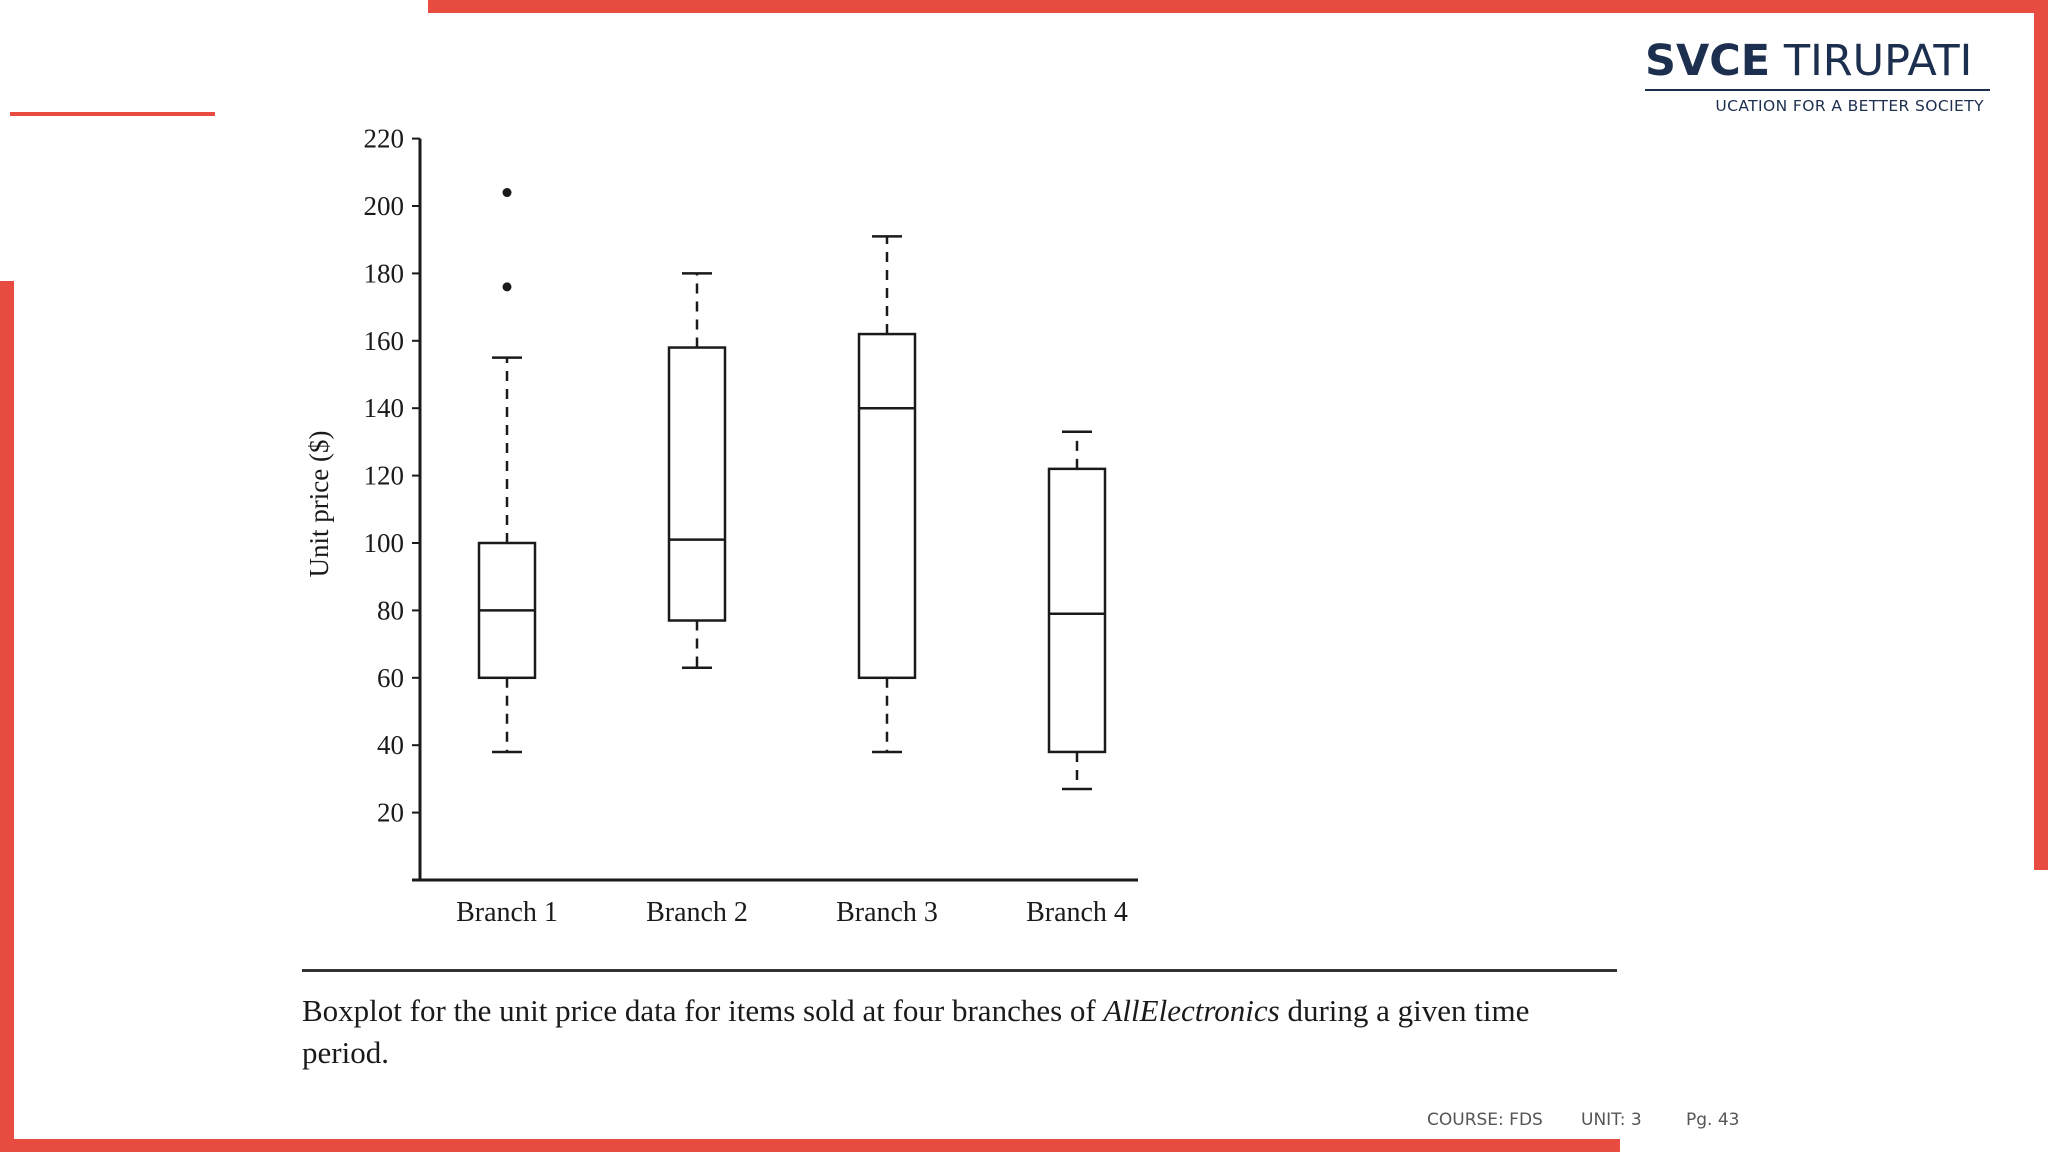 The image size is (2048, 1152). I want to click on y-axis-ticks: 20 40 60 80 100 120 140 160 180 200 220, so click(392, 476).